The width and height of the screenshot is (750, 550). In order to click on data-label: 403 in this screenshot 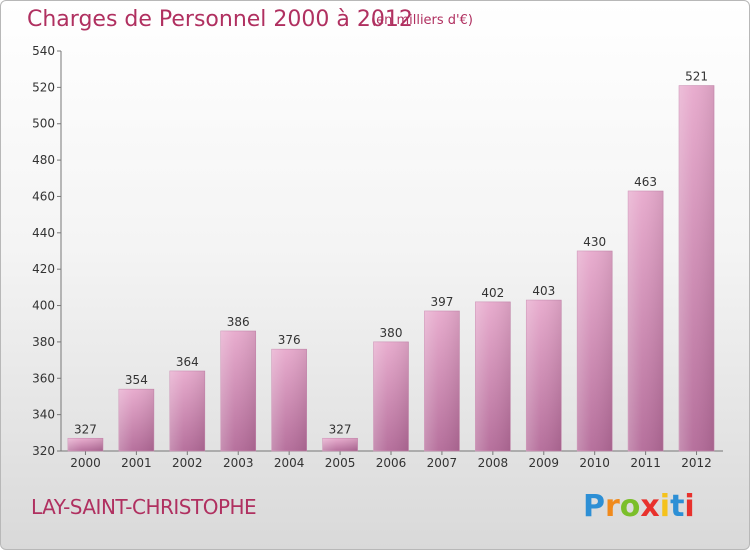, I will do `click(543, 291)`.